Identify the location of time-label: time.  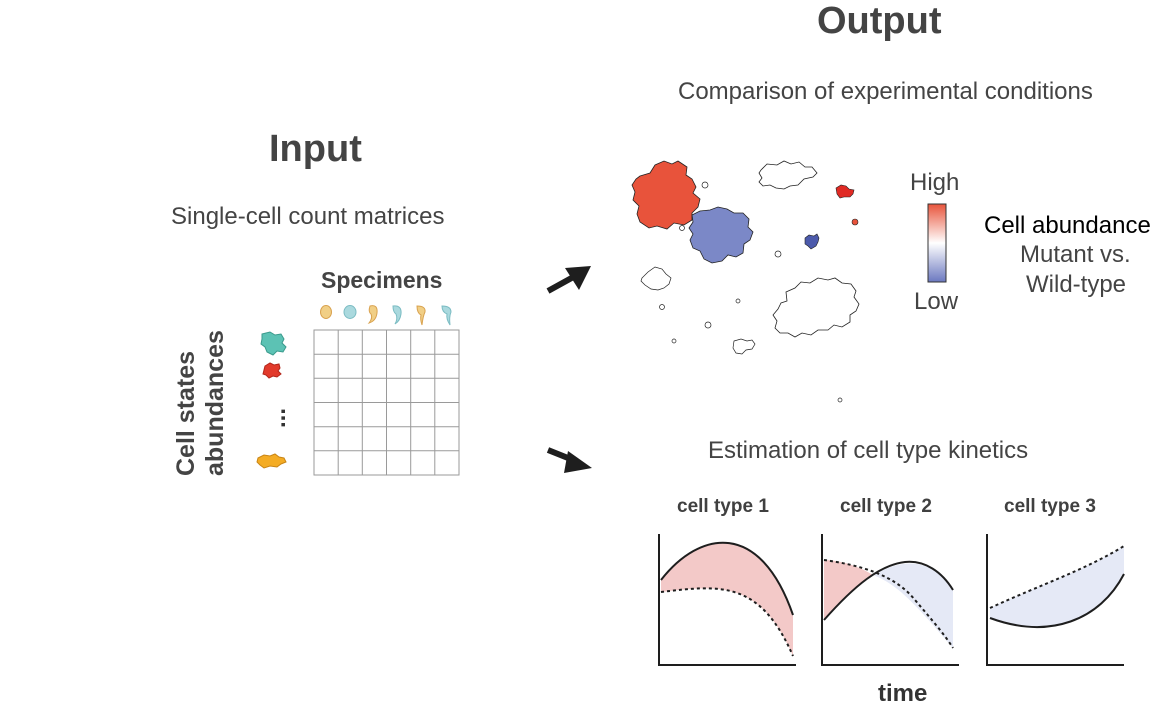
(903, 693).